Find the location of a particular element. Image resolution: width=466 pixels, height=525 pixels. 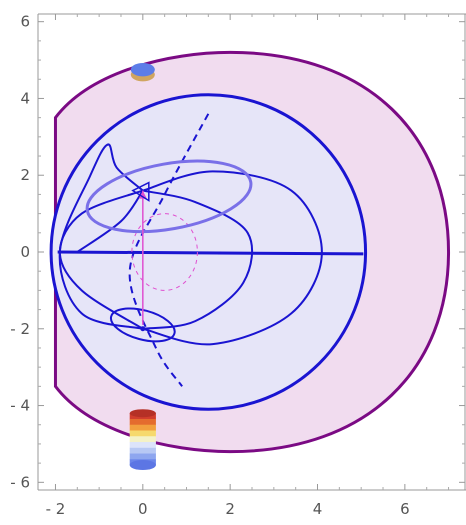

x-tick-label: 0 is located at coordinates (143, 509).